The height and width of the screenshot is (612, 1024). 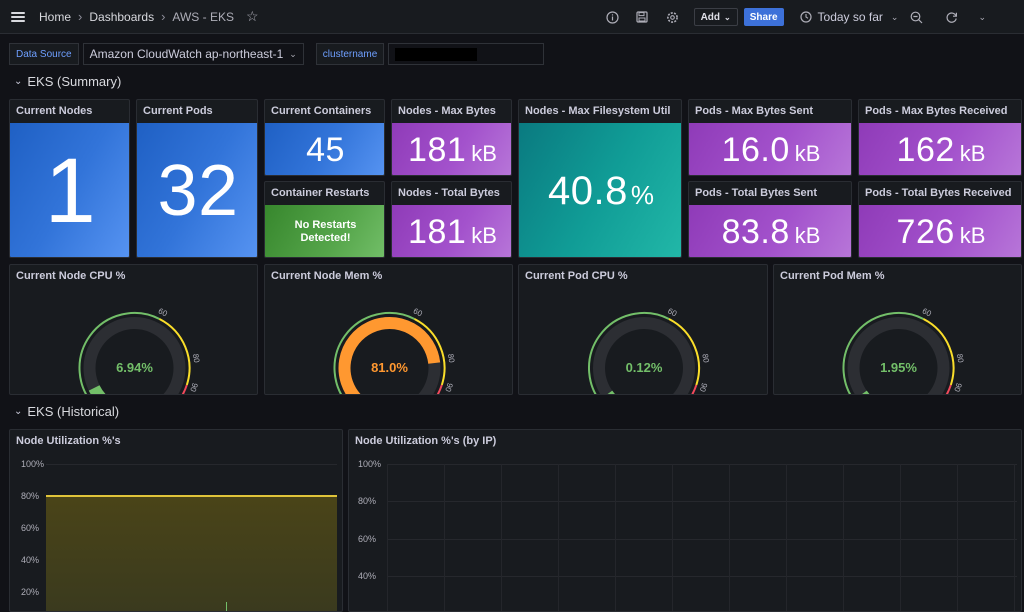 What do you see at coordinates (226, 606) in the screenshot?
I see `series-spike` at bounding box center [226, 606].